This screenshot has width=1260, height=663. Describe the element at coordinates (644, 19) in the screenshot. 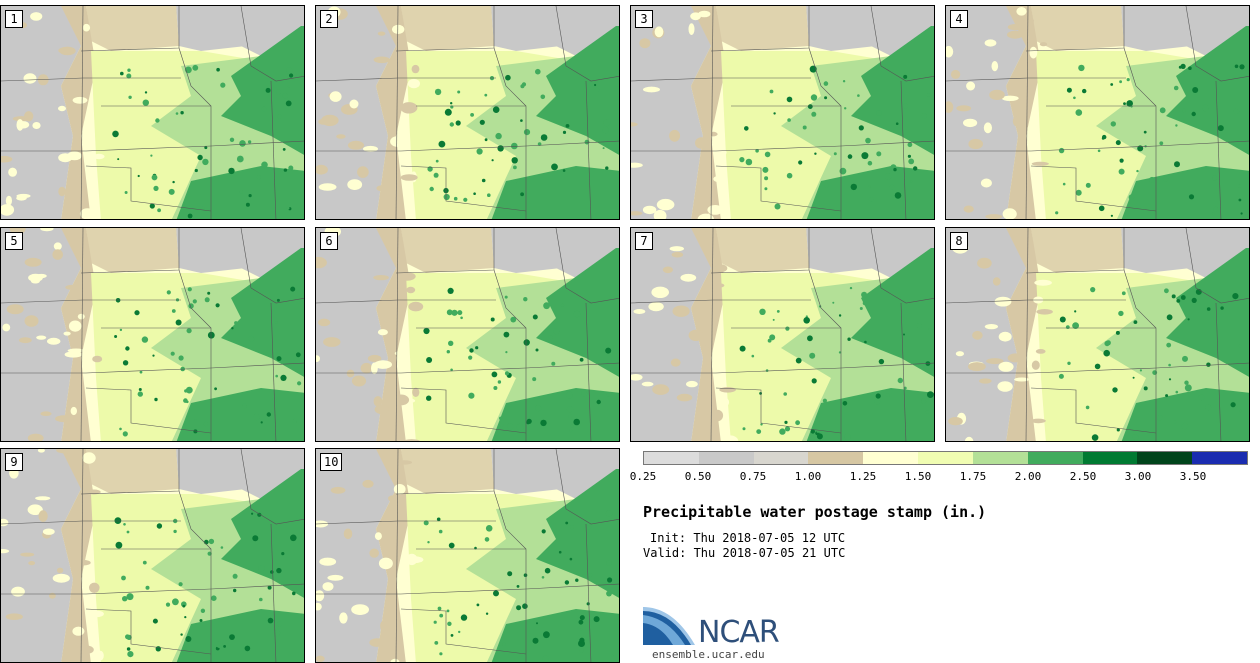

I see `panel-number: 3` at that location.